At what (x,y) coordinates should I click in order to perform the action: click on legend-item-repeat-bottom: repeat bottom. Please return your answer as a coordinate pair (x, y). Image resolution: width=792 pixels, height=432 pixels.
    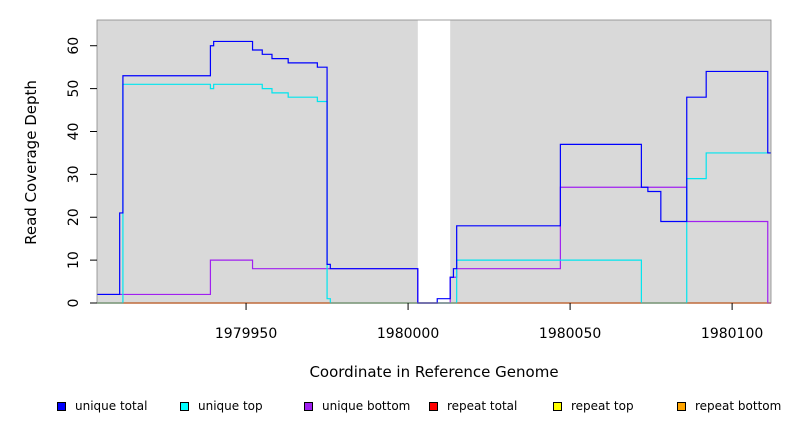
    Looking at the image, I should click on (729, 406).